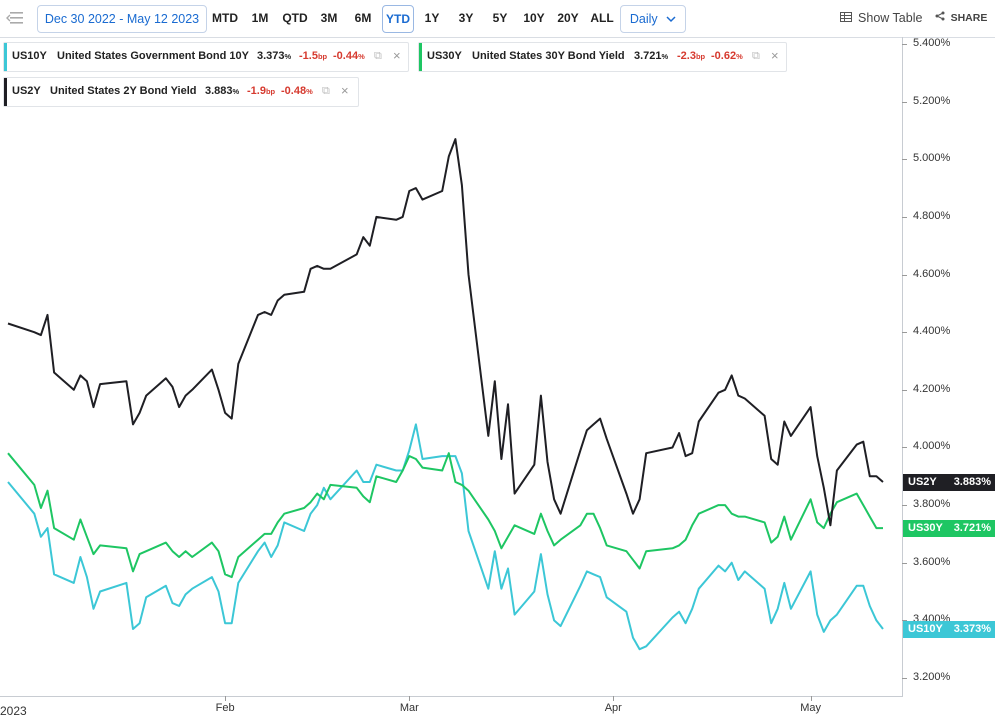  Describe the element at coordinates (602, 18) in the screenshot. I see `period-all: ALL` at that location.